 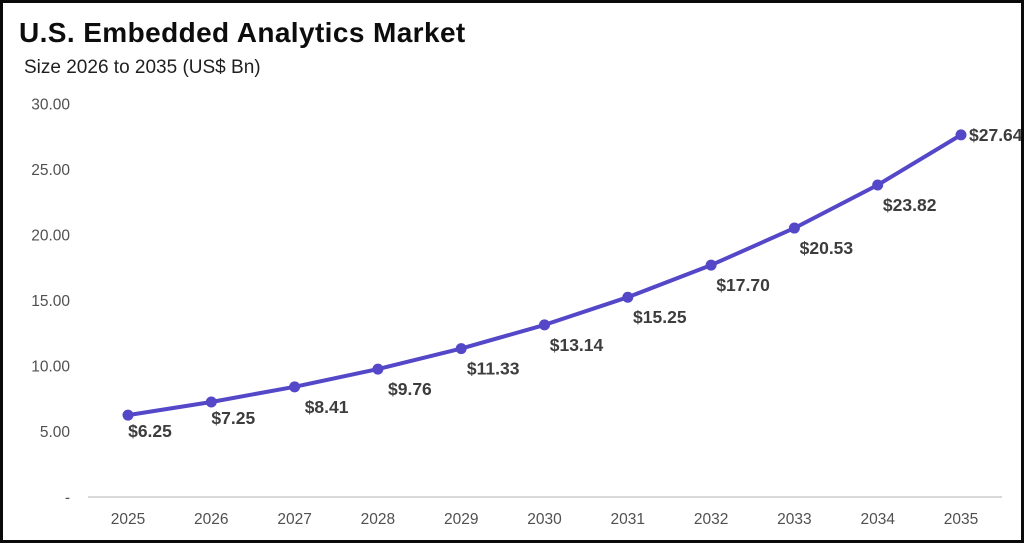 I want to click on x-axis-tick-label: 2034, so click(x=877, y=519).